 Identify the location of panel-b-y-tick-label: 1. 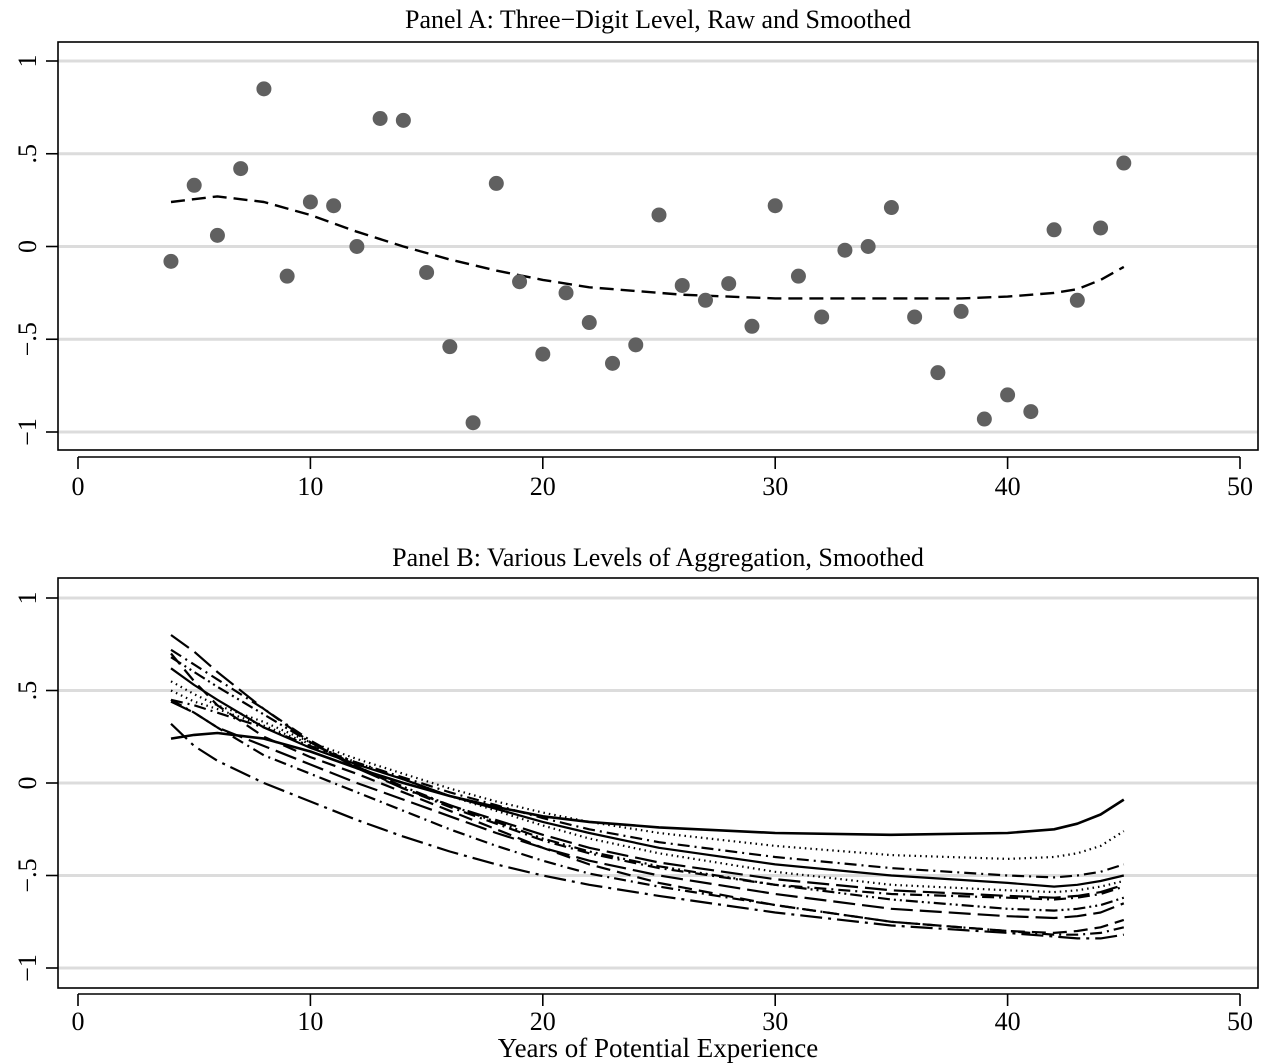
(27, 598).